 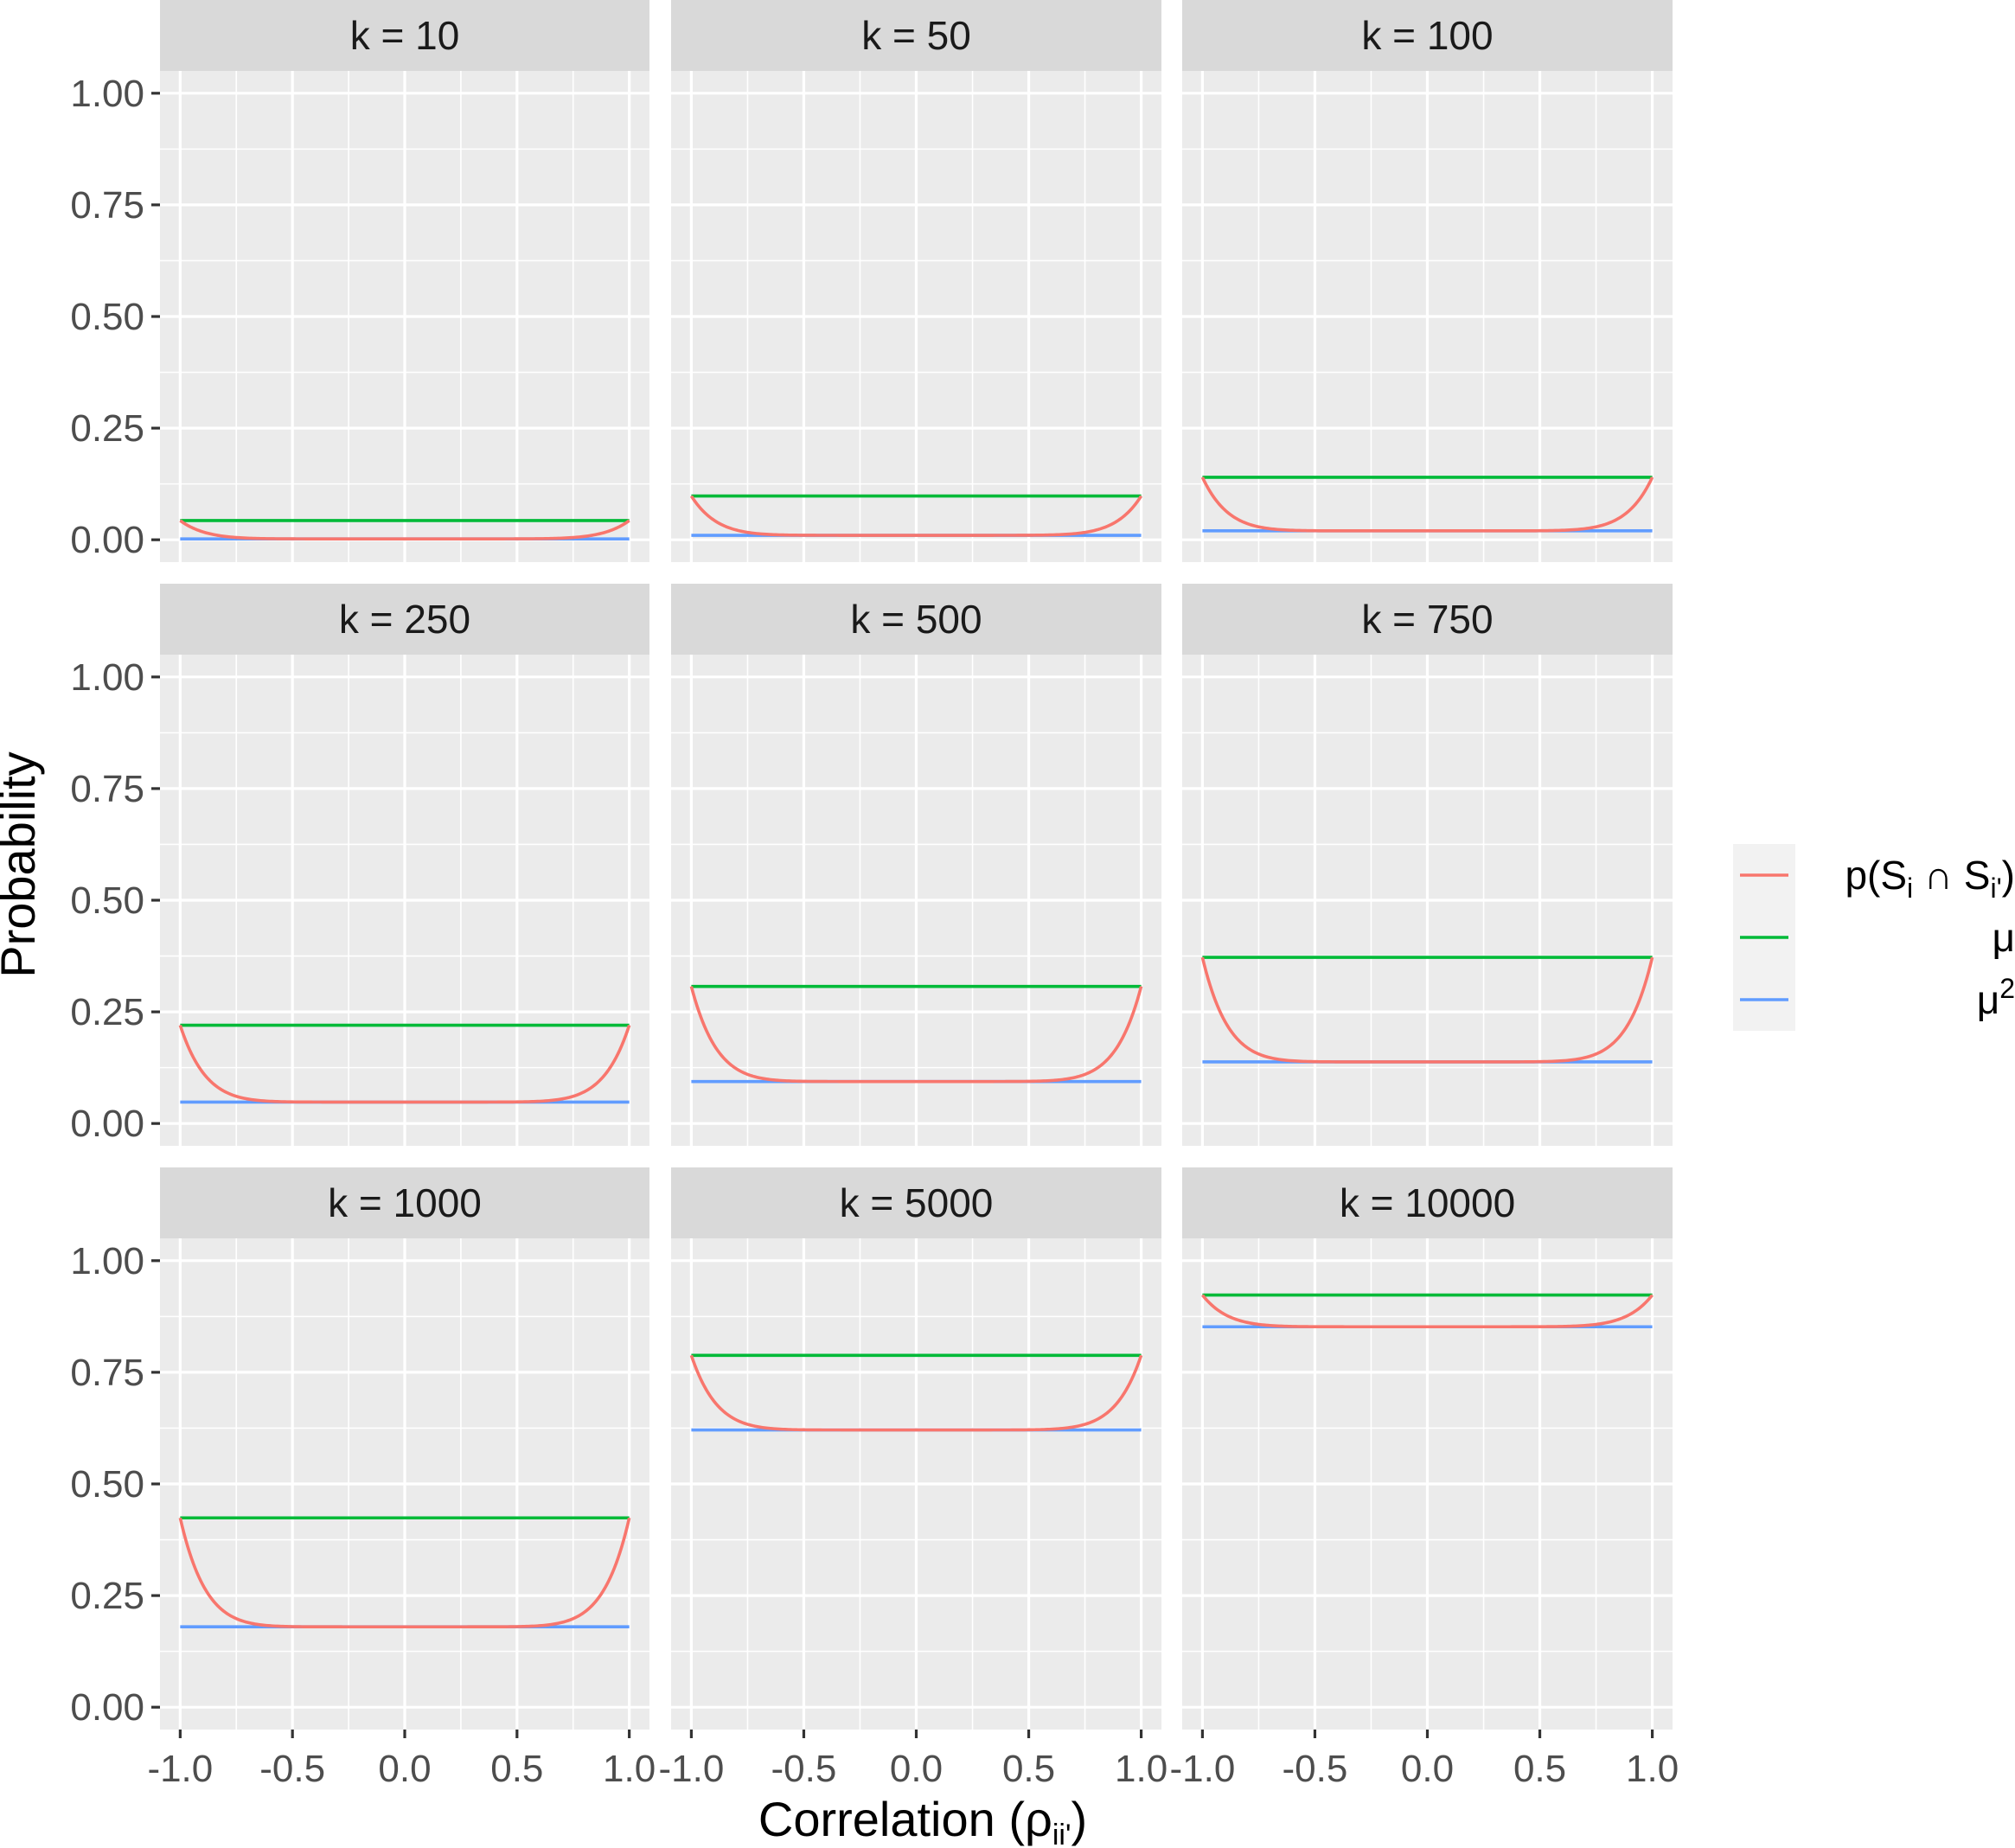 What do you see at coordinates (2003, 937) in the screenshot?
I see `legend-label-mu: μ` at bounding box center [2003, 937].